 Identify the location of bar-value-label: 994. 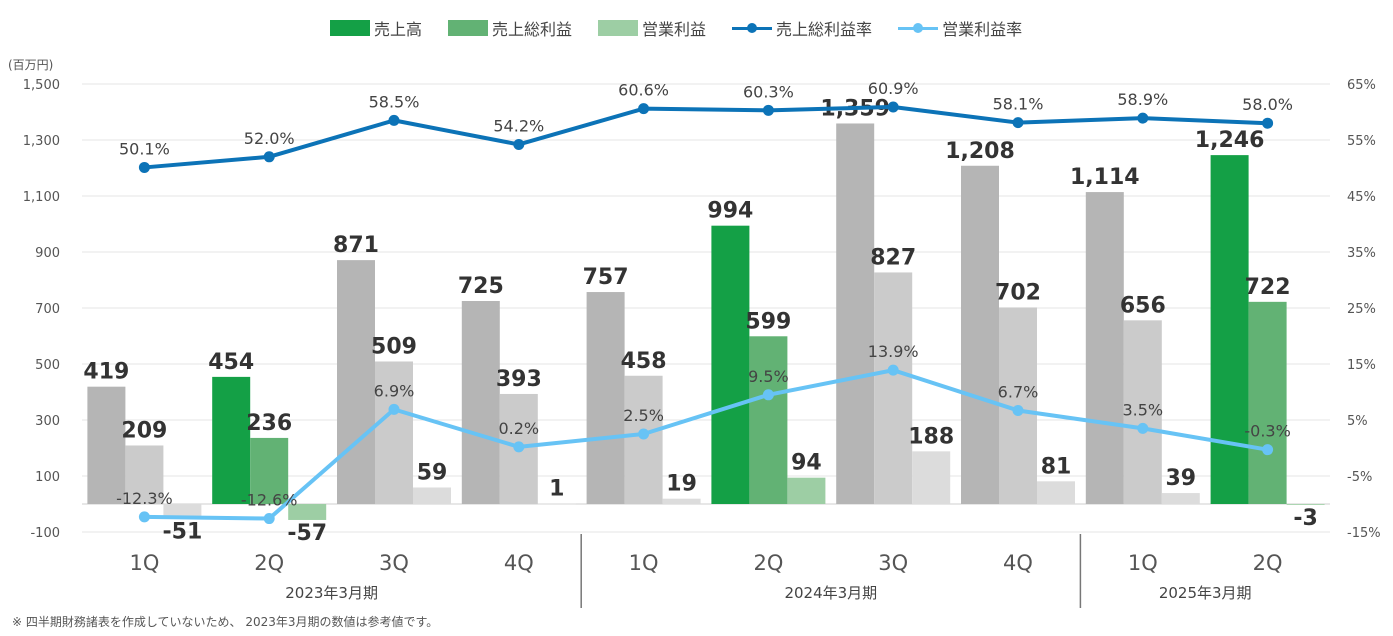
(730, 211).